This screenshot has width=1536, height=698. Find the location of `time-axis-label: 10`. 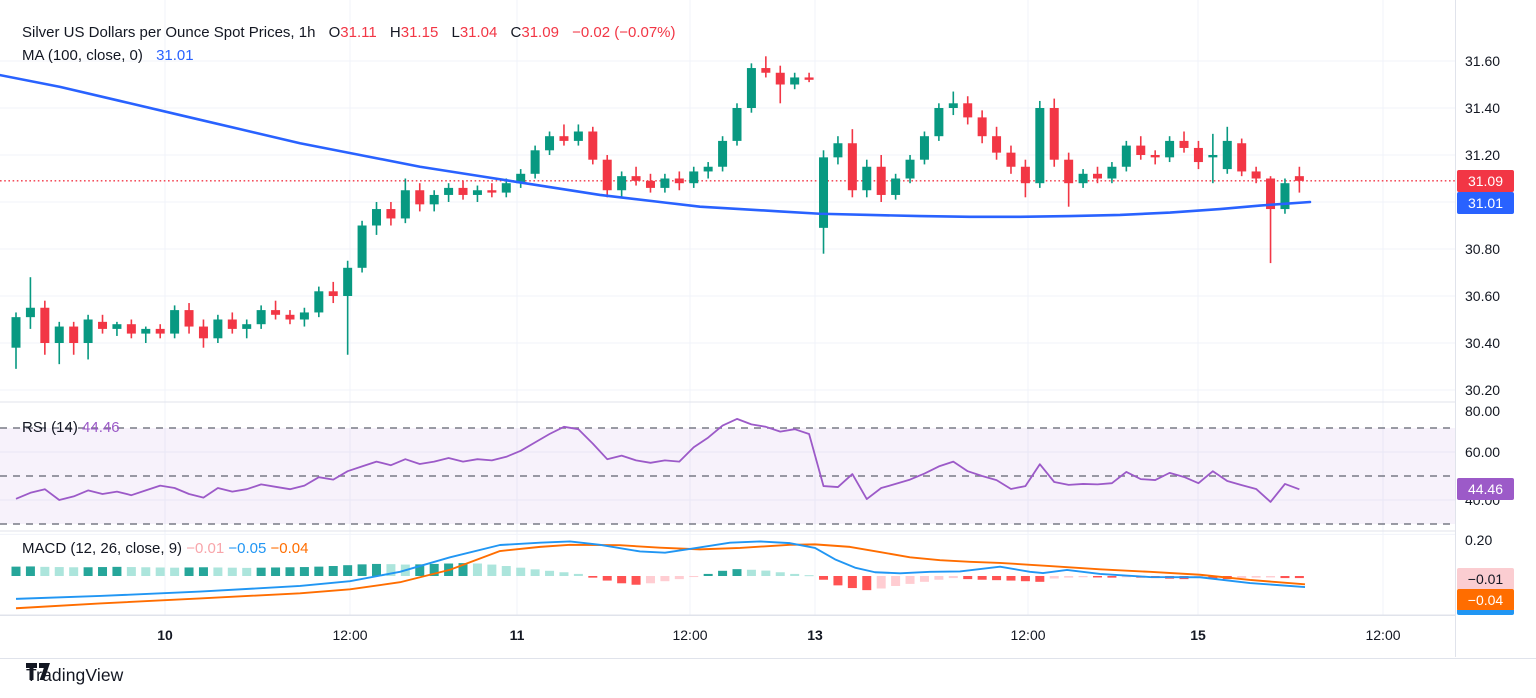

time-axis-label: 10 is located at coordinates (165, 635).